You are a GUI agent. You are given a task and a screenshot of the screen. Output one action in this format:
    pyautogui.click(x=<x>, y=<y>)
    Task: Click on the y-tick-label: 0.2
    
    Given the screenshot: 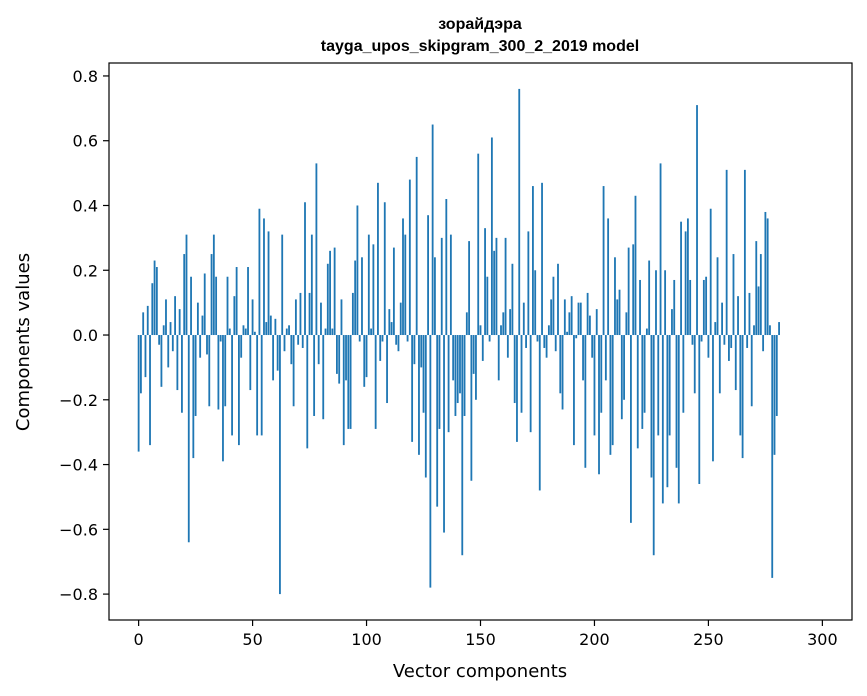 What is the action you would take?
    pyautogui.click(x=85, y=270)
    